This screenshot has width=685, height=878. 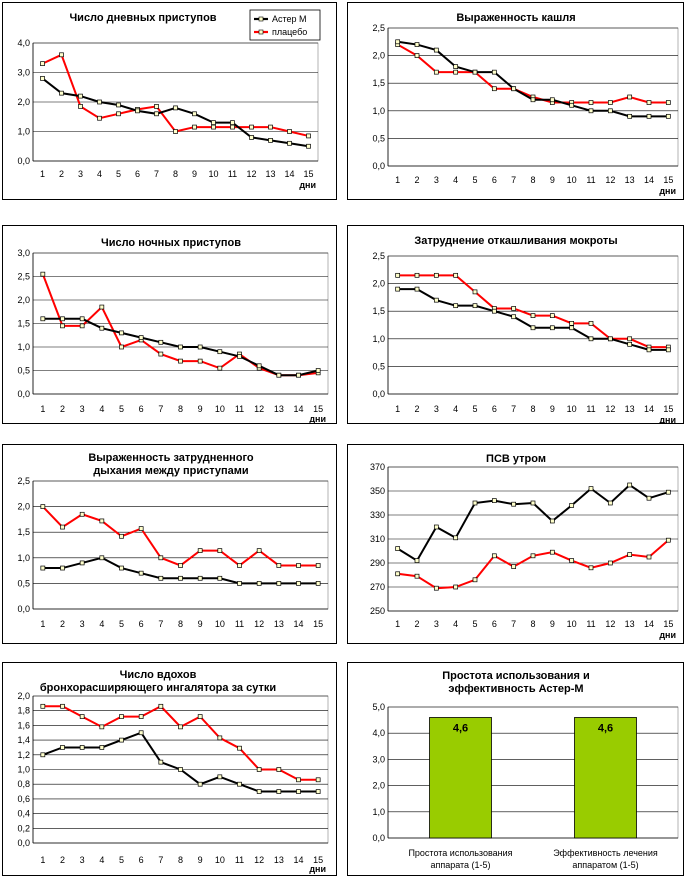 I want to click on chart-title-line: Число дневных приступов, so click(x=142, y=18).